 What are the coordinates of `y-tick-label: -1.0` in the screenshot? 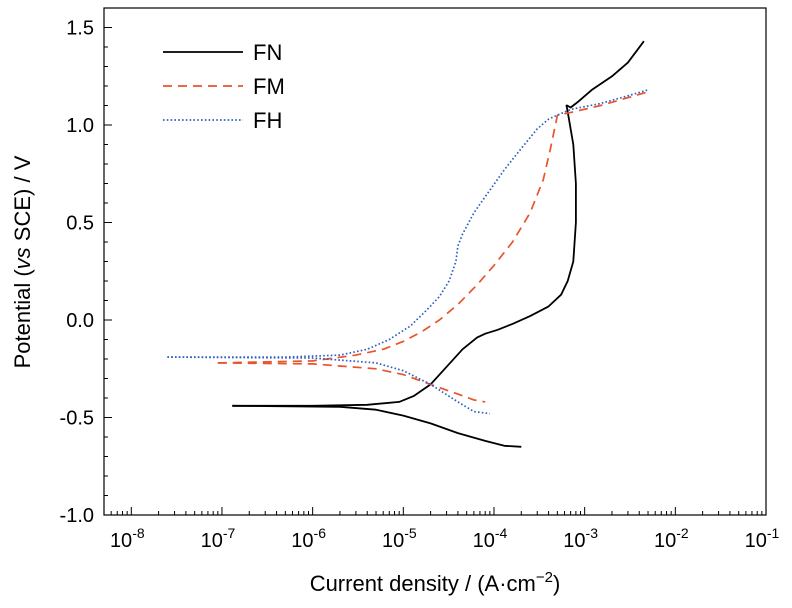 It's located at (77, 516).